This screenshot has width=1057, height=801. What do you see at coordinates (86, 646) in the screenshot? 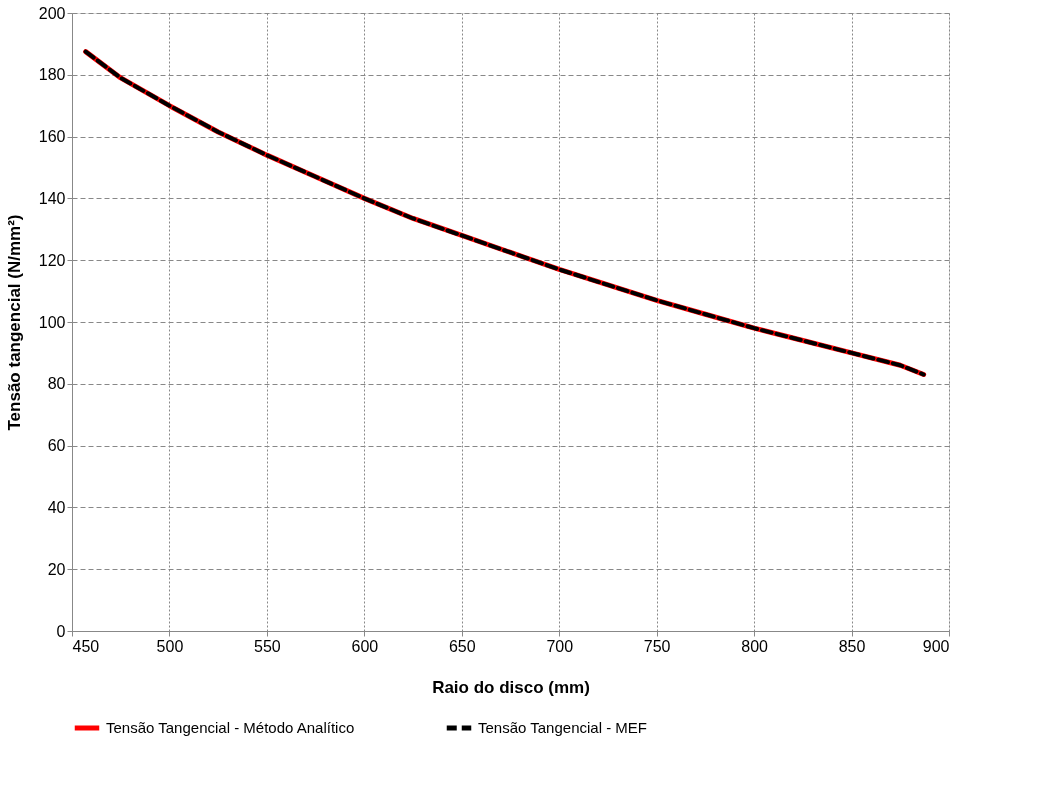
I see `x-tick-label: 450` at bounding box center [86, 646].